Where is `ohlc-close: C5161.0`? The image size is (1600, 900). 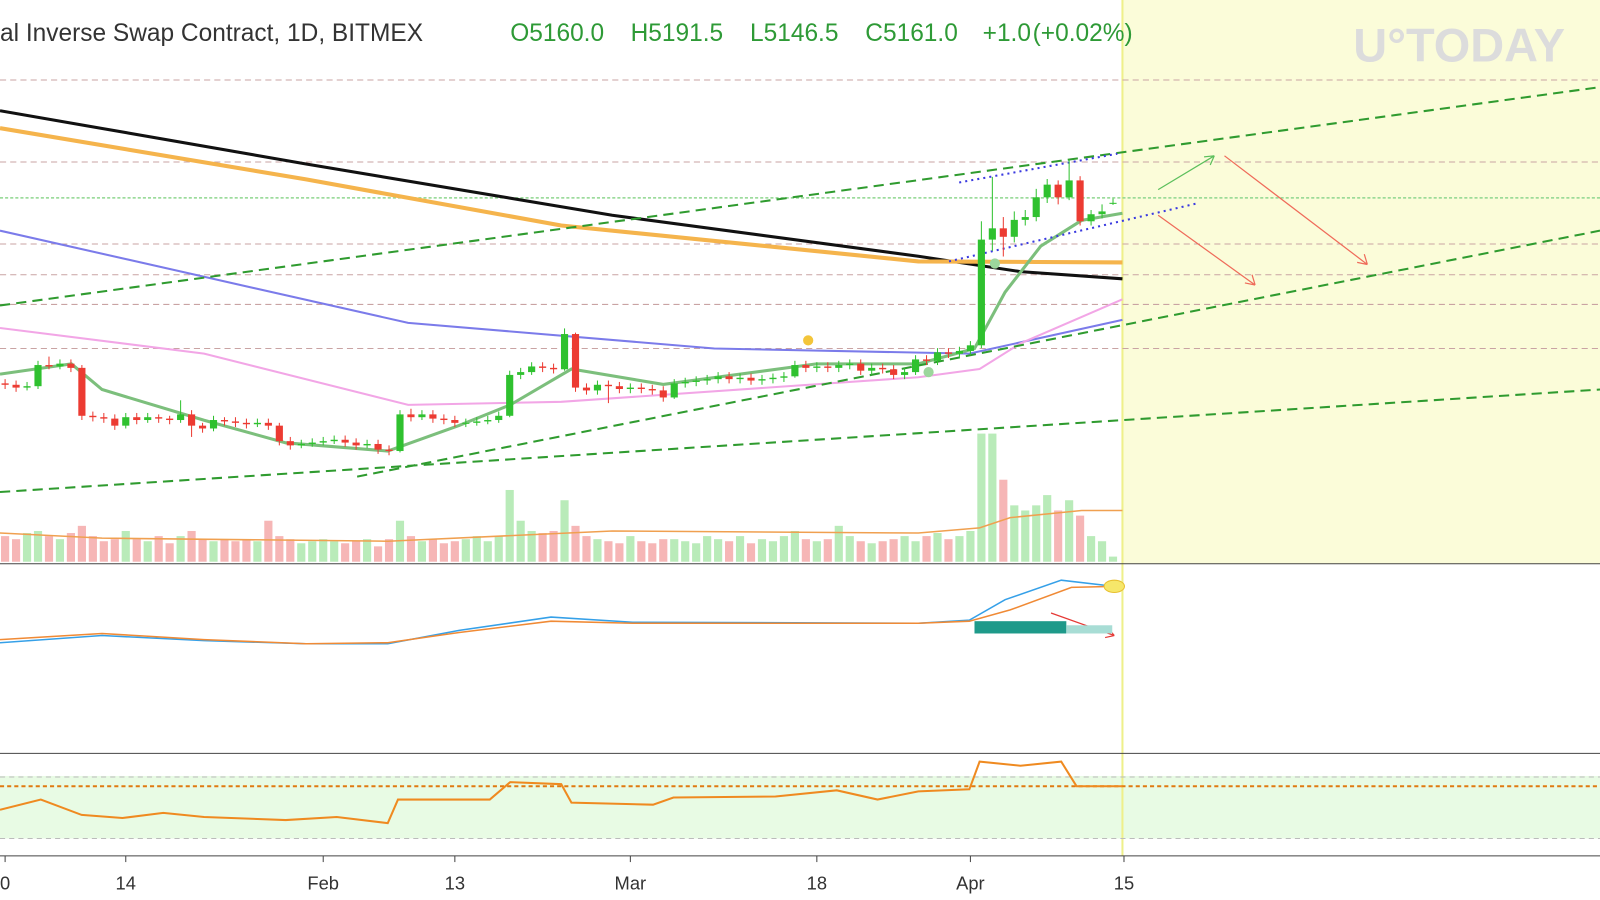
ohlc-close: C5161.0 is located at coordinates (911, 33).